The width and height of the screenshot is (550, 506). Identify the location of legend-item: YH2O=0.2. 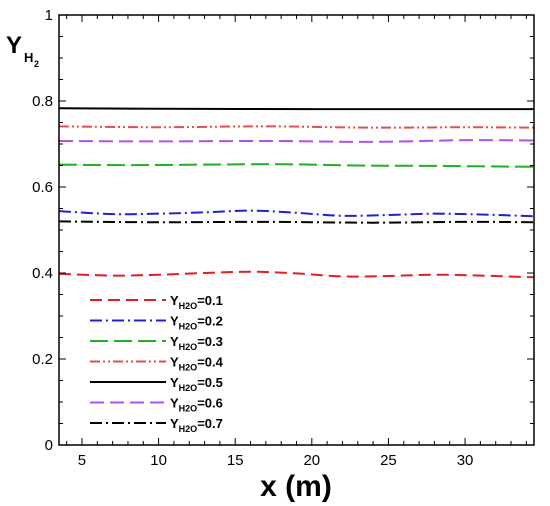
(156, 323).